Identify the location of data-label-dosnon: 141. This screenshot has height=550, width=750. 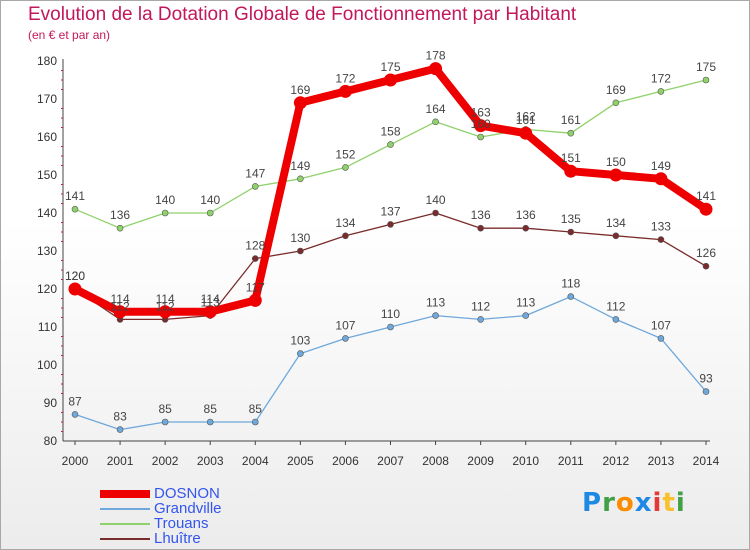
(706, 196).